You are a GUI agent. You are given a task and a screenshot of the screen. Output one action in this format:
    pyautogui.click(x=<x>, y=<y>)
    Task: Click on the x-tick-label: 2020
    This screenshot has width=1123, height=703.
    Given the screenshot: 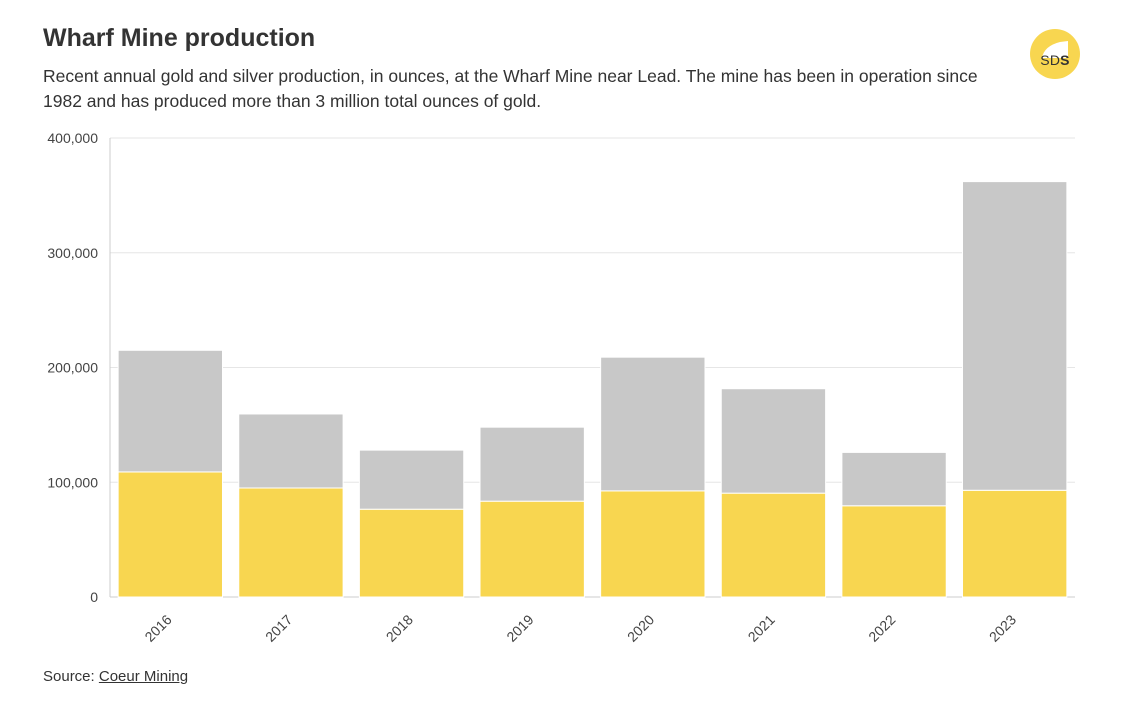 What is the action you would take?
    pyautogui.click(x=640, y=627)
    